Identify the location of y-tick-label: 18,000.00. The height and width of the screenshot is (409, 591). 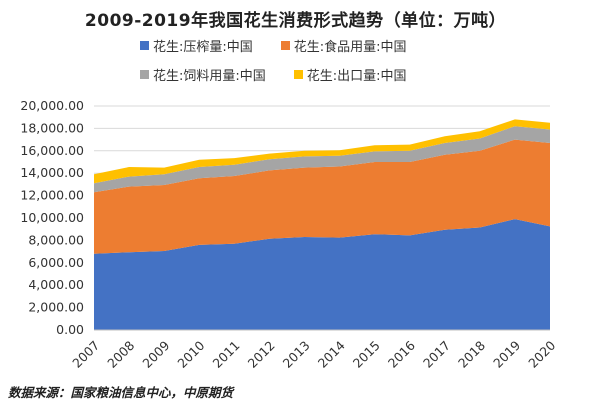
(52, 127).